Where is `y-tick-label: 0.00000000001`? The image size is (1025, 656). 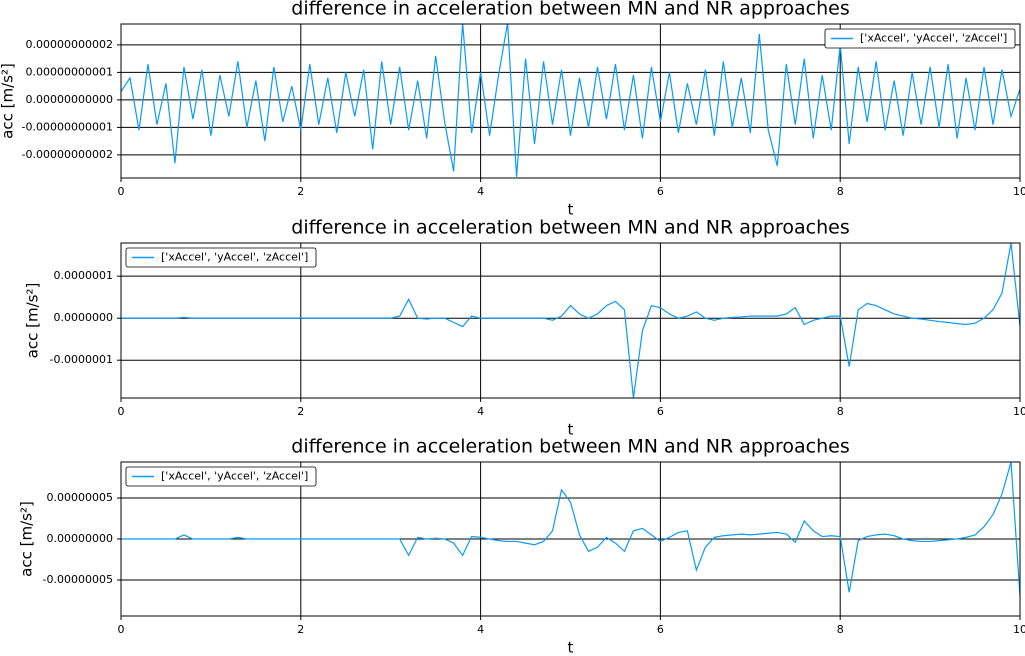 y-tick-label: 0.00000000001 is located at coordinates (69, 71).